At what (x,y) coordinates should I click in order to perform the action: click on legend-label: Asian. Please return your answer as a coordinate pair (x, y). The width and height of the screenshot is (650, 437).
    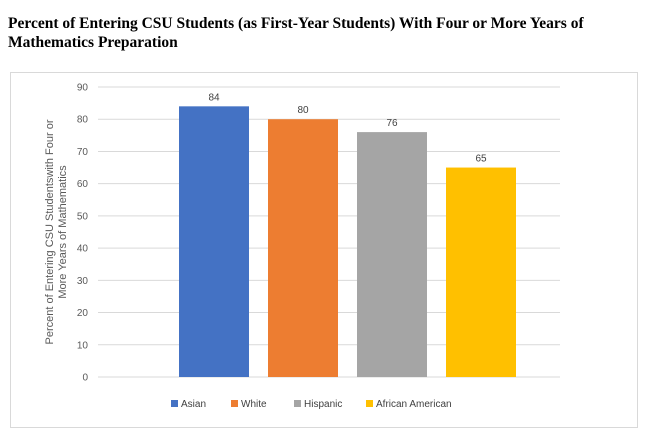
    Looking at the image, I should click on (193, 404).